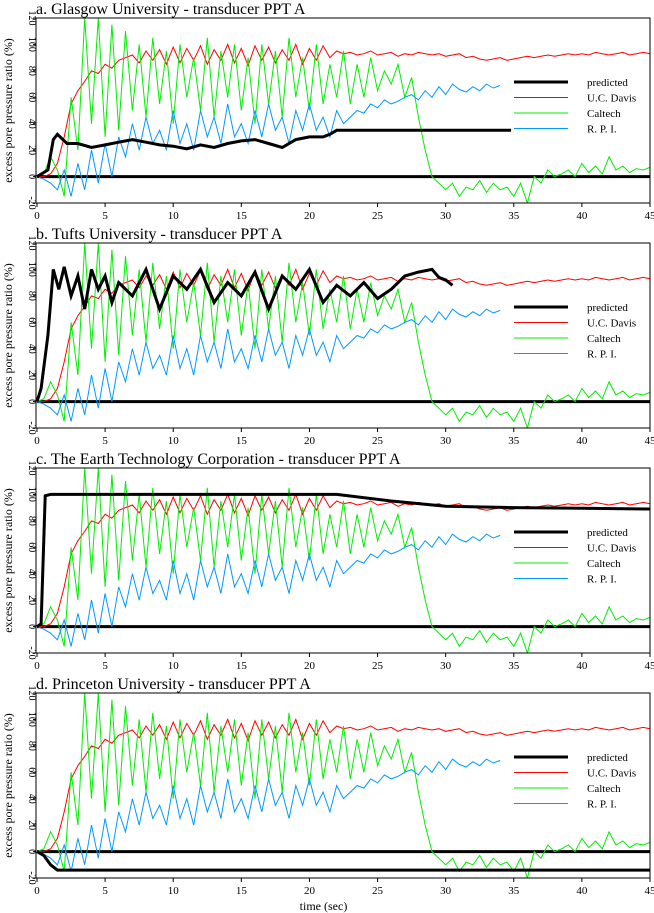 The image size is (654, 913). Describe the element at coordinates (31, 18) in the screenshot. I see `y-tick-label: 120` at that location.